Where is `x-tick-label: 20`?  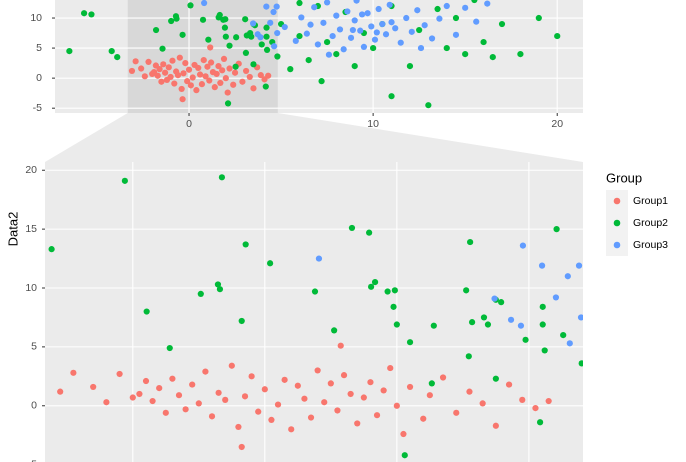
x-tick-label: 20 is located at coordinates (557, 124).